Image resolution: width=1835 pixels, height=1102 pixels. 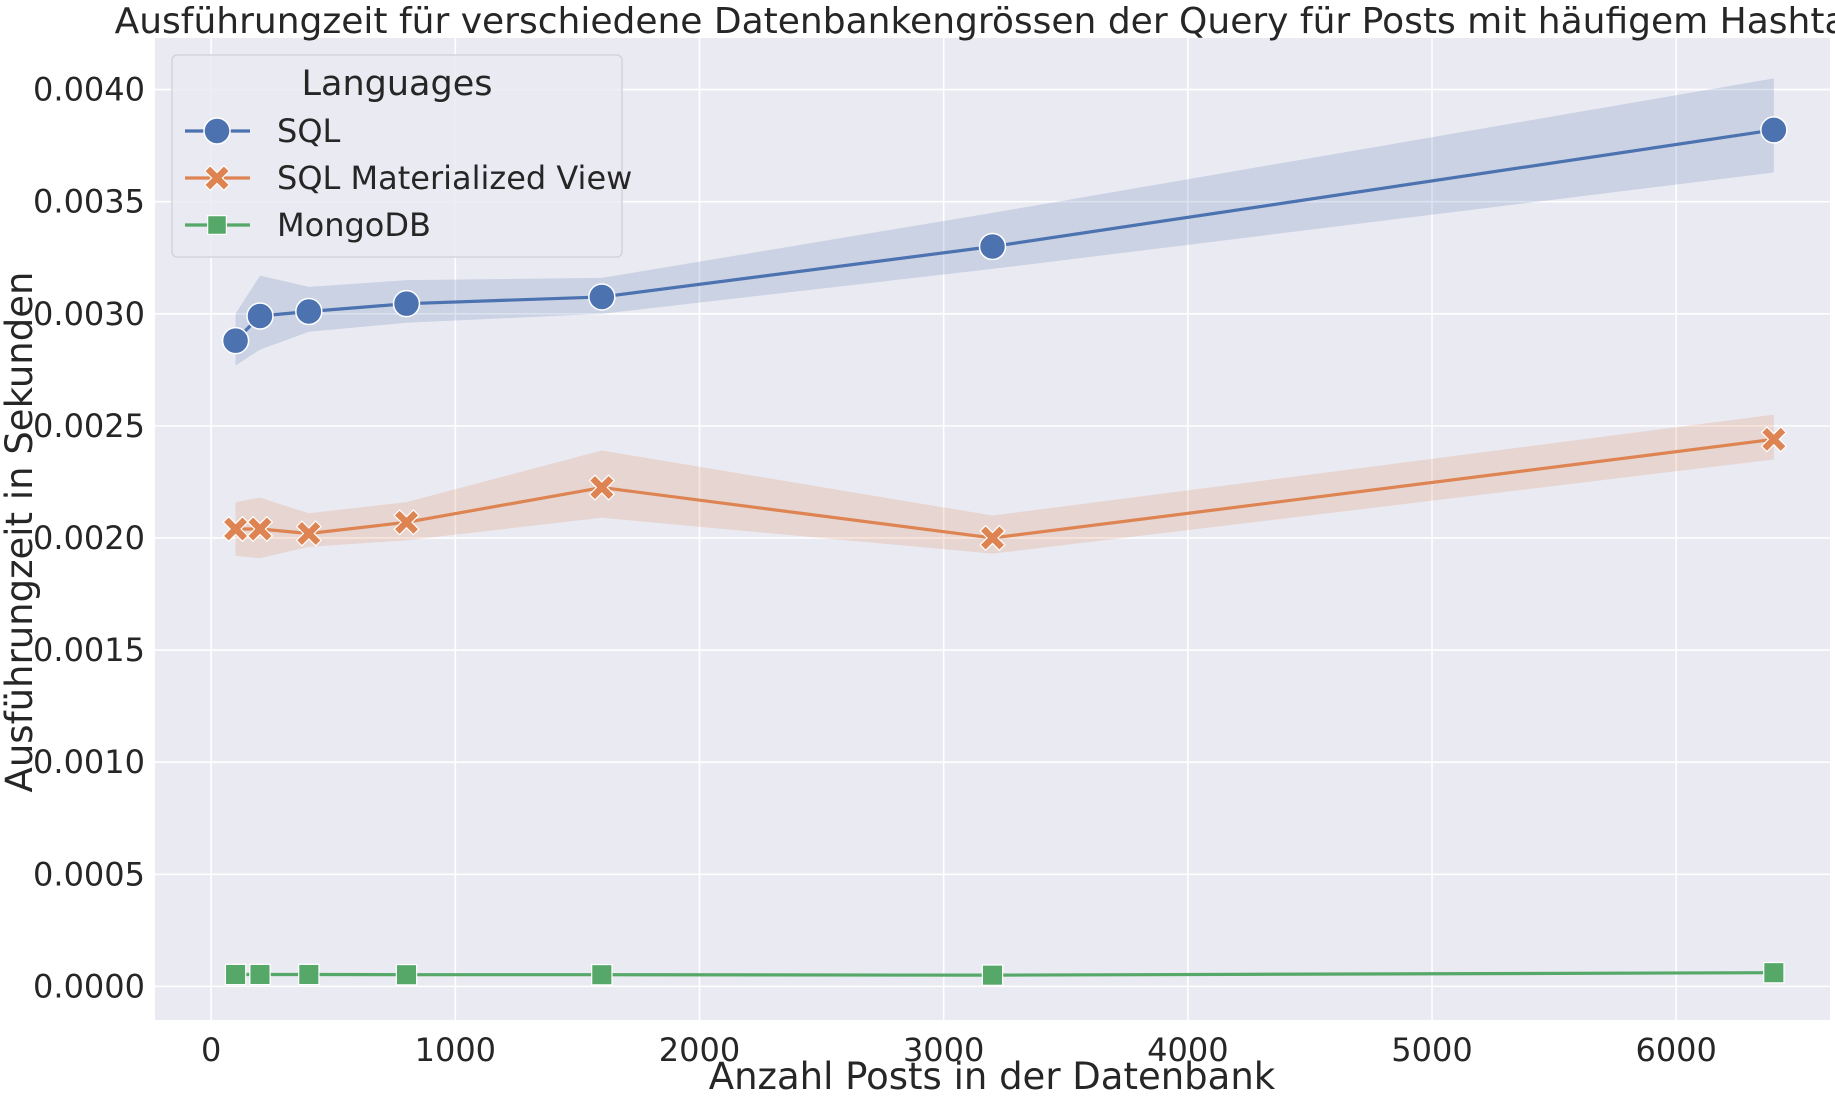 What do you see at coordinates (89, 202) in the screenshot?
I see `y-tick-label: 0.0035` at bounding box center [89, 202].